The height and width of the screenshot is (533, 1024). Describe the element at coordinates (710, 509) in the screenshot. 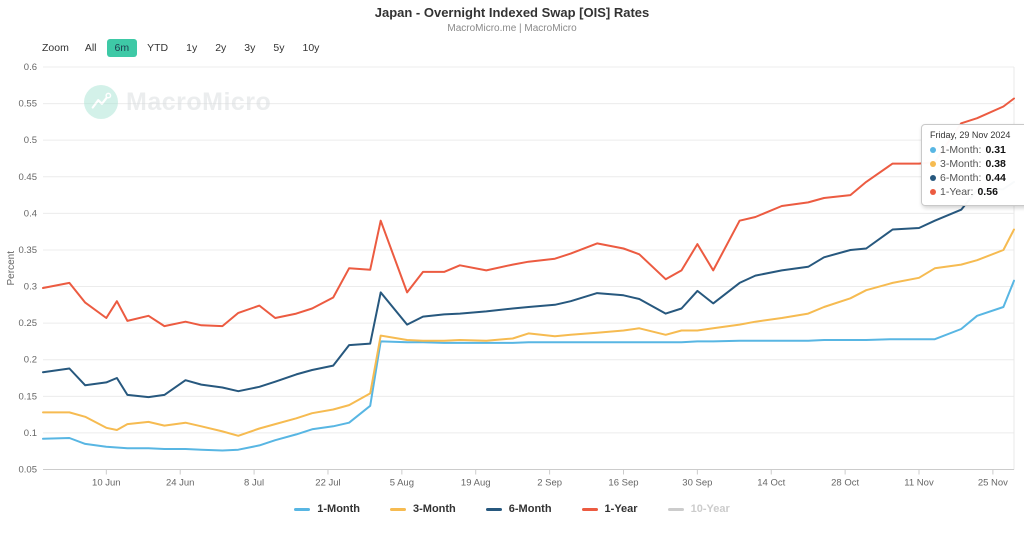

I see `legend-label: 10-Year` at that location.